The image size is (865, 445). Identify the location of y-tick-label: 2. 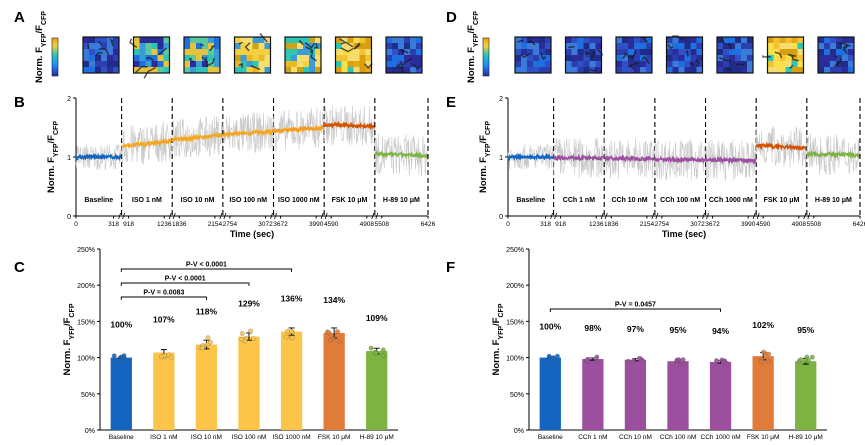
(501, 99).